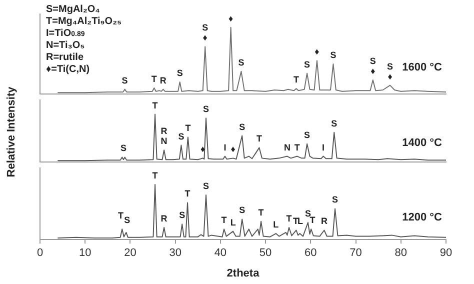 The height and width of the screenshot is (284, 474). What do you see at coordinates (401, 253) in the screenshot?
I see `x-tick-label: 80` at bounding box center [401, 253].